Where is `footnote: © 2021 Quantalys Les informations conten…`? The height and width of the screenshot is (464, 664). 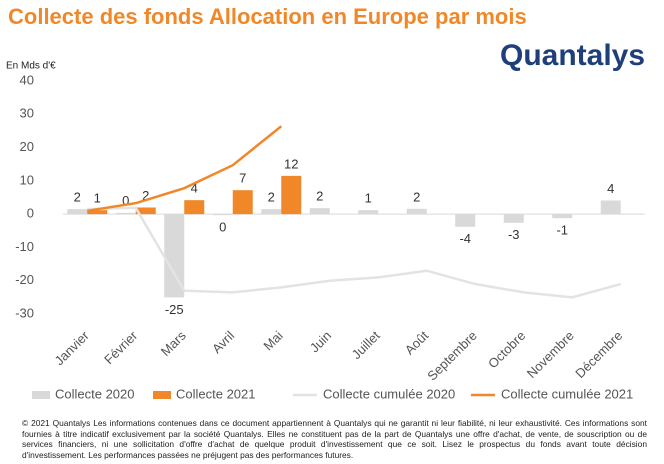 footnote: © 2021 Quantalys Les informations conten… is located at coordinates (334, 439).